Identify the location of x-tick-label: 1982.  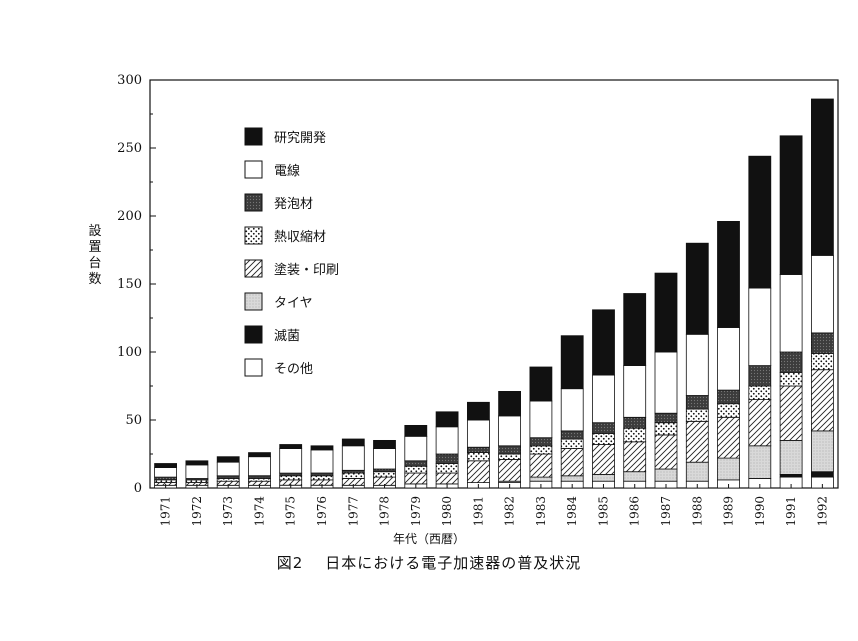
(510, 511).